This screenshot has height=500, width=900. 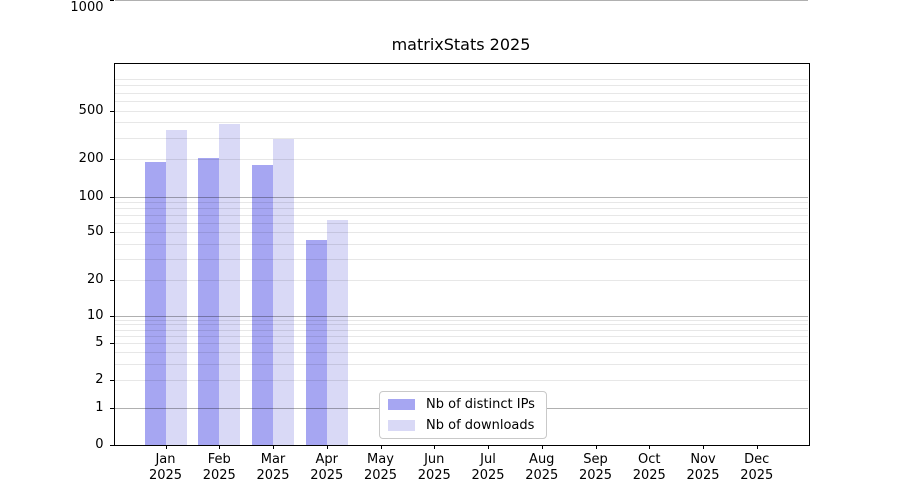 I want to click on y-tick-label: 1, so click(x=99, y=407).